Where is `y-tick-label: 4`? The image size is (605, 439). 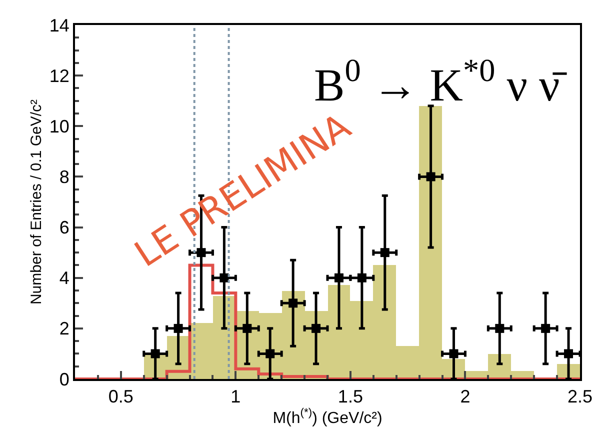
y-tick-label: 4 is located at coordinates (64, 278).